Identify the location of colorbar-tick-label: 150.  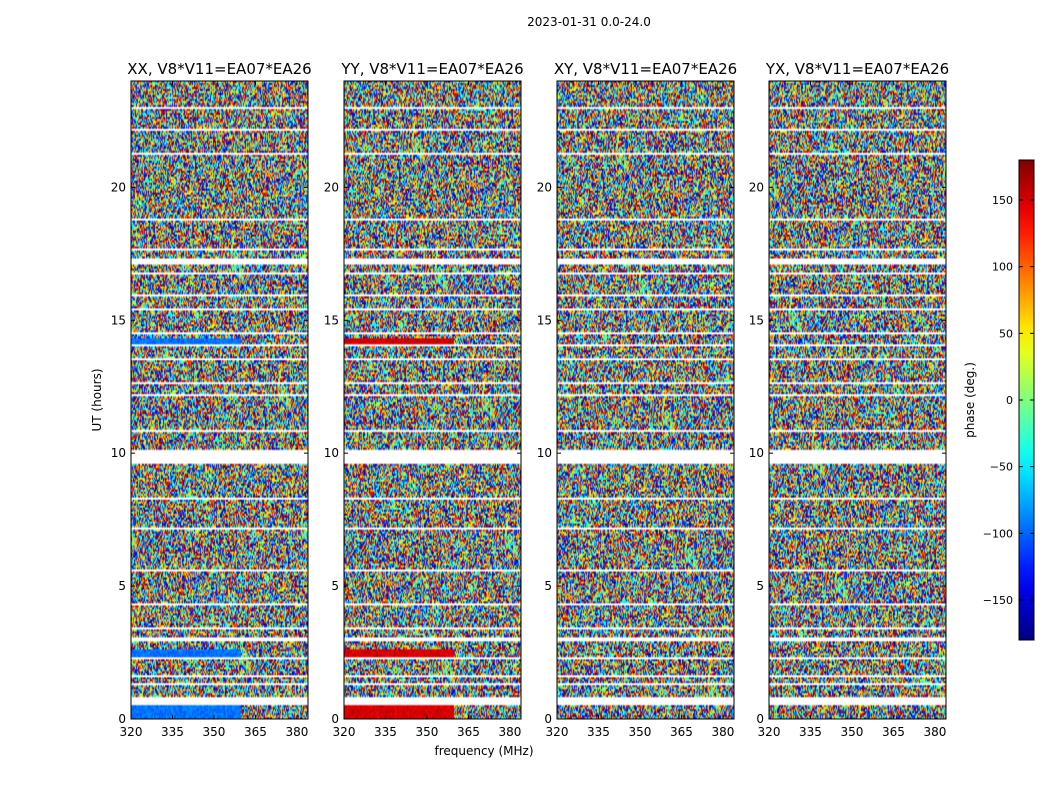
(1002, 200).